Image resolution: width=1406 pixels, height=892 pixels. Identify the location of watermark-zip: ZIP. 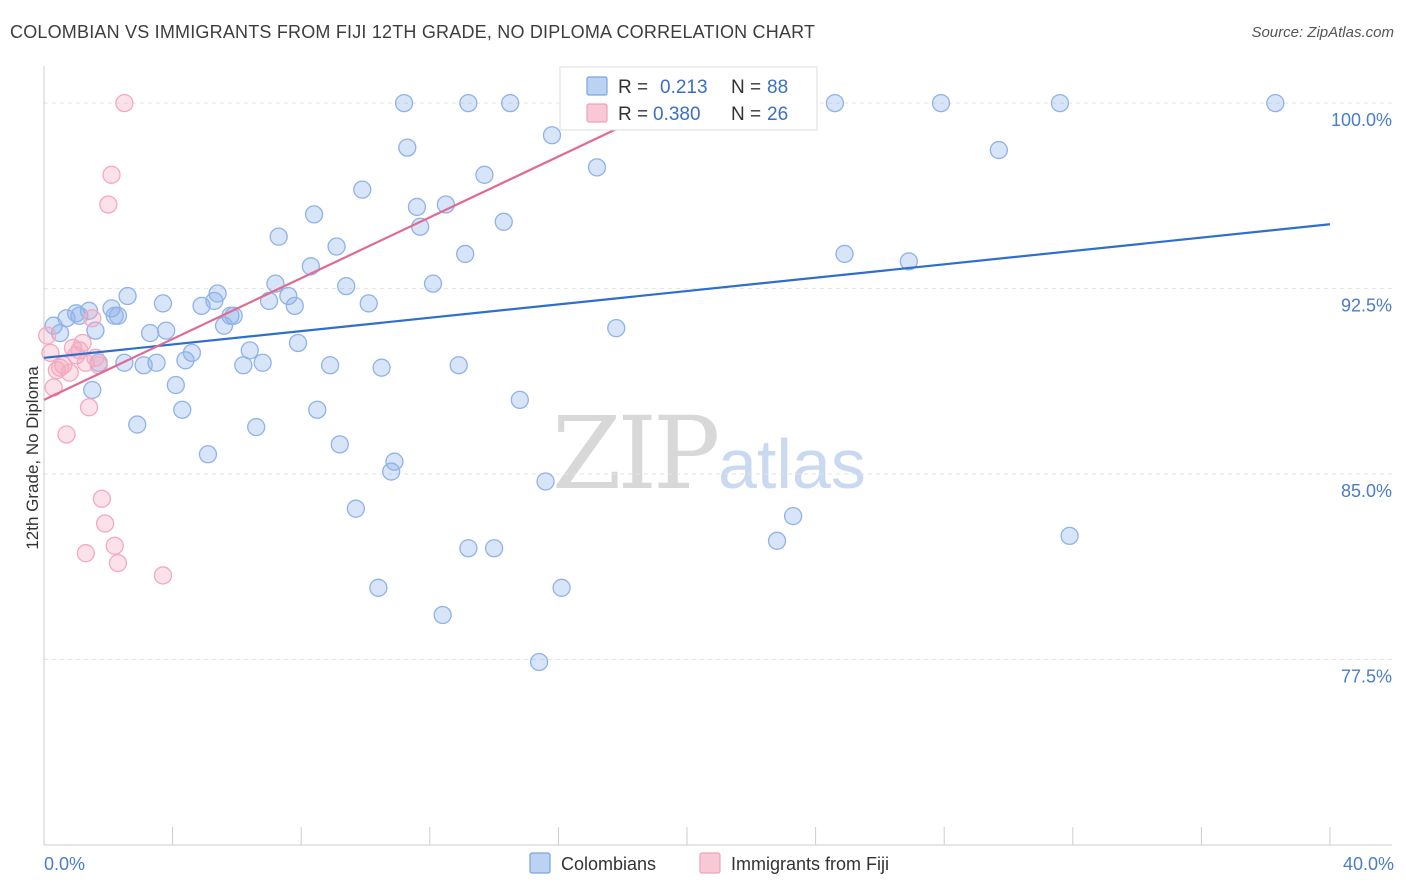
(634, 453).